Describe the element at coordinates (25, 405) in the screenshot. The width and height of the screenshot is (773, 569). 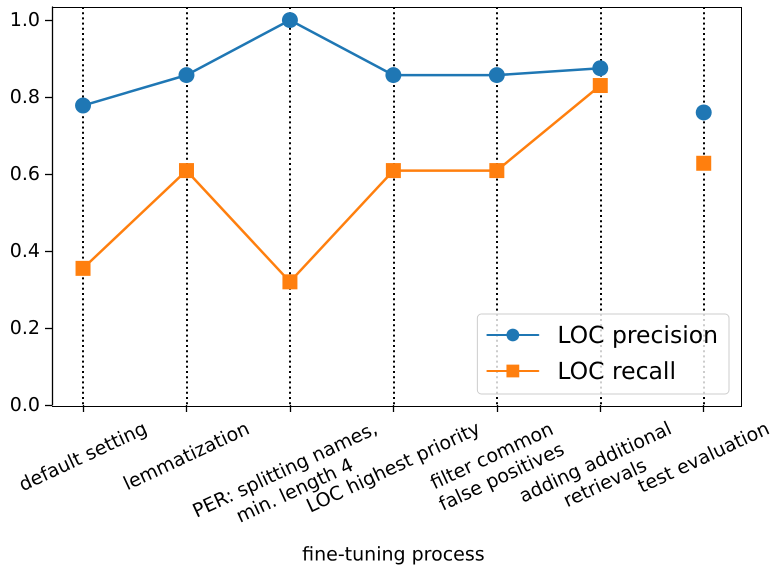
I see `y-tick-label: 0.0` at that location.